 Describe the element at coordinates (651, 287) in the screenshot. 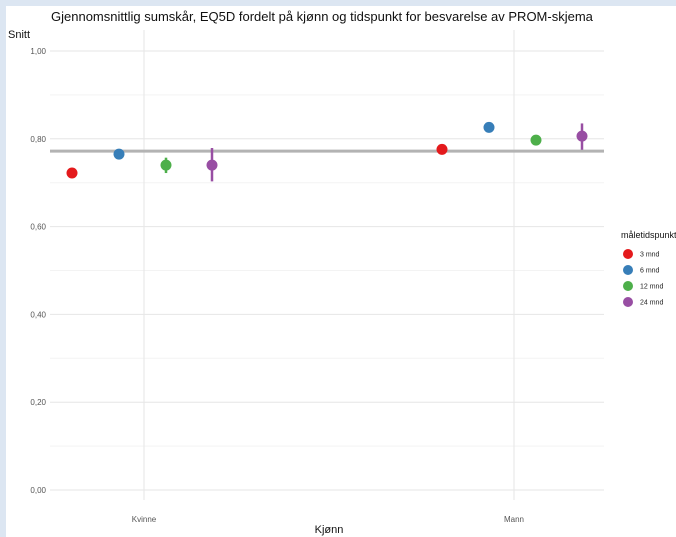

I see `legend-label: 12 mnd` at that location.